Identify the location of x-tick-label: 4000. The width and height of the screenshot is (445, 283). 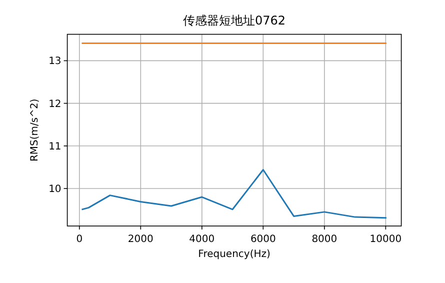
(202, 239).